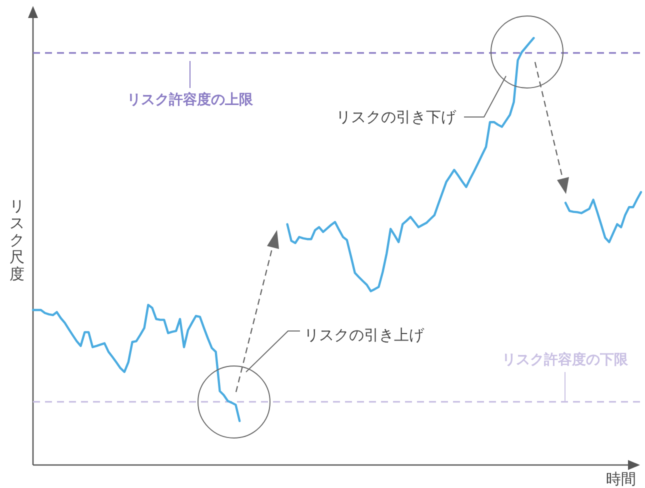 This screenshot has height=488, width=645. Describe the element at coordinates (17, 240) in the screenshot. I see `y-axis-title: リスク尺度` at that location.